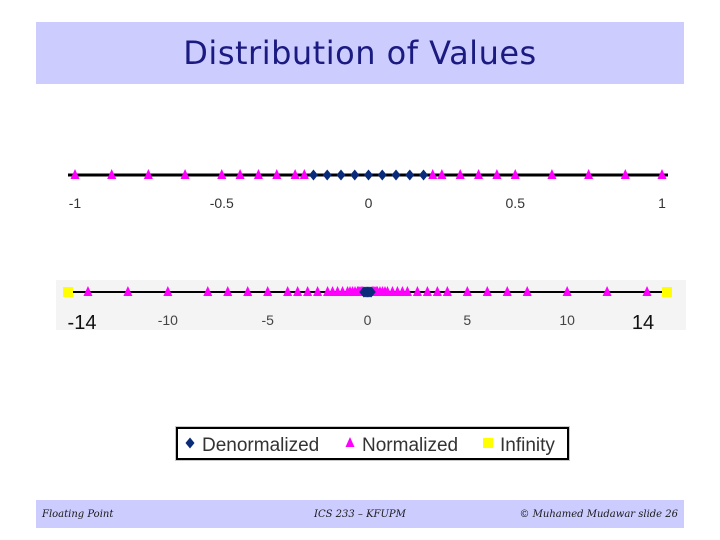 Image resolution: width=720 pixels, height=540 pixels. Describe the element at coordinates (82, 323) in the screenshot. I see `bottom-end-label-left: -14` at that location.